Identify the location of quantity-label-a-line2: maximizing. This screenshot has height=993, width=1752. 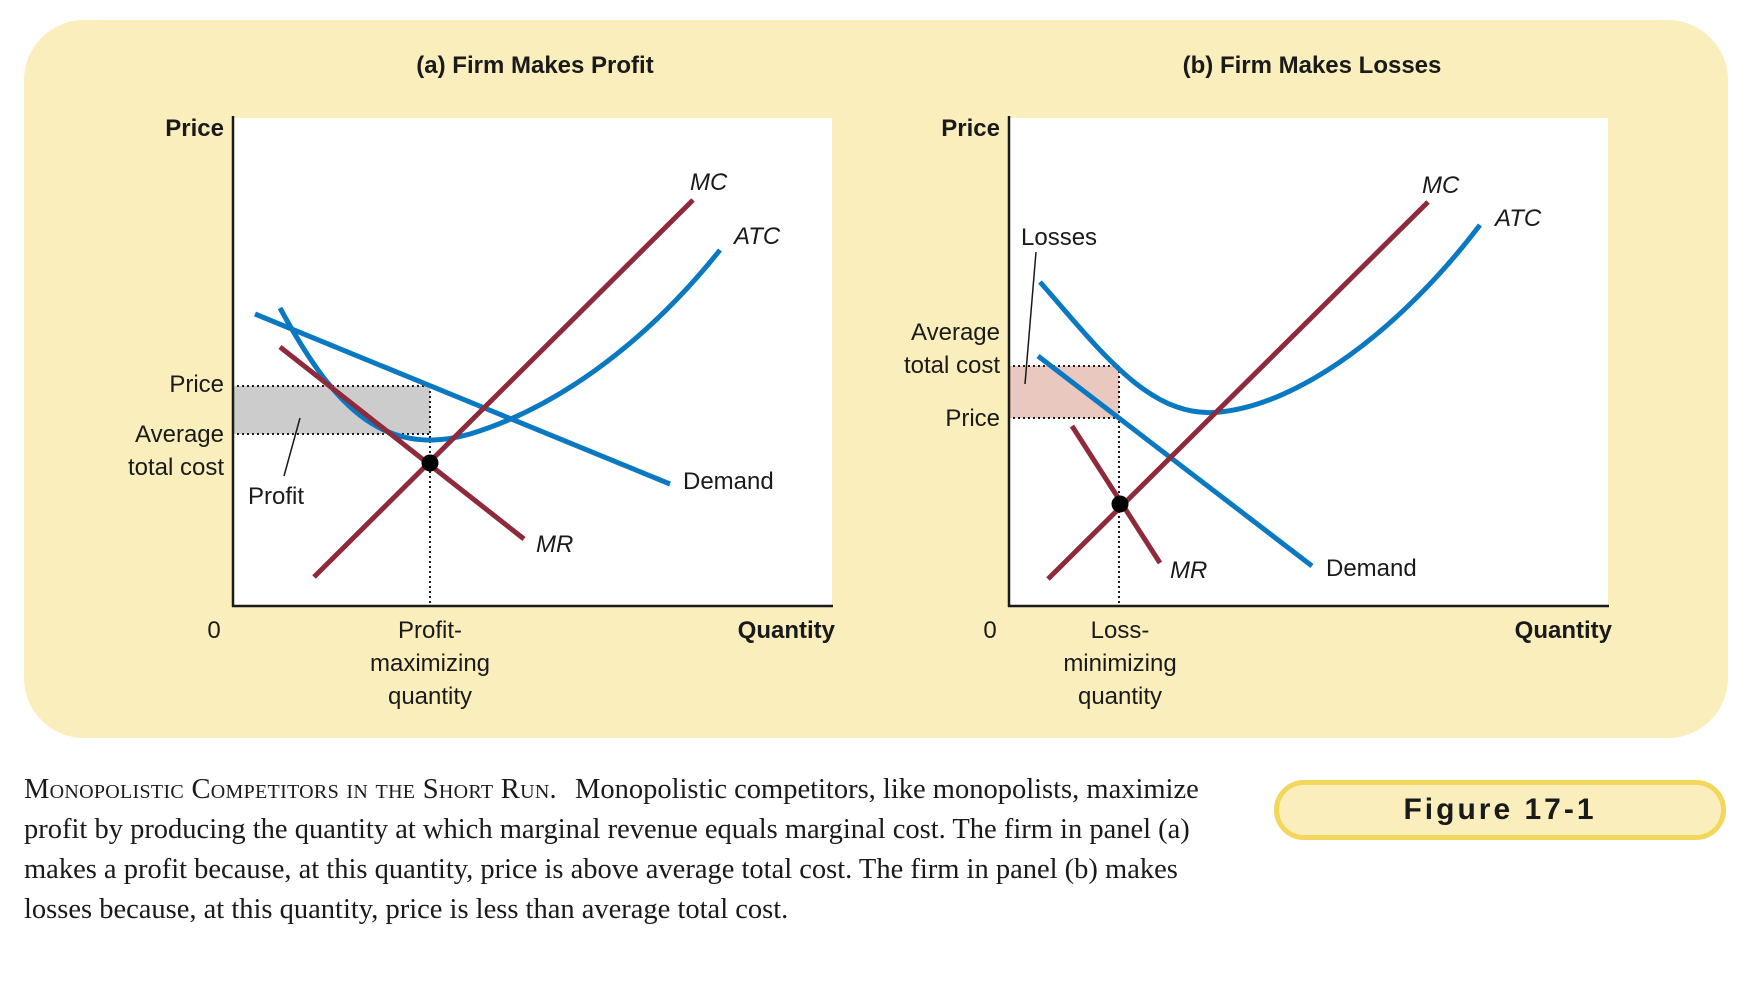
(430, 663).